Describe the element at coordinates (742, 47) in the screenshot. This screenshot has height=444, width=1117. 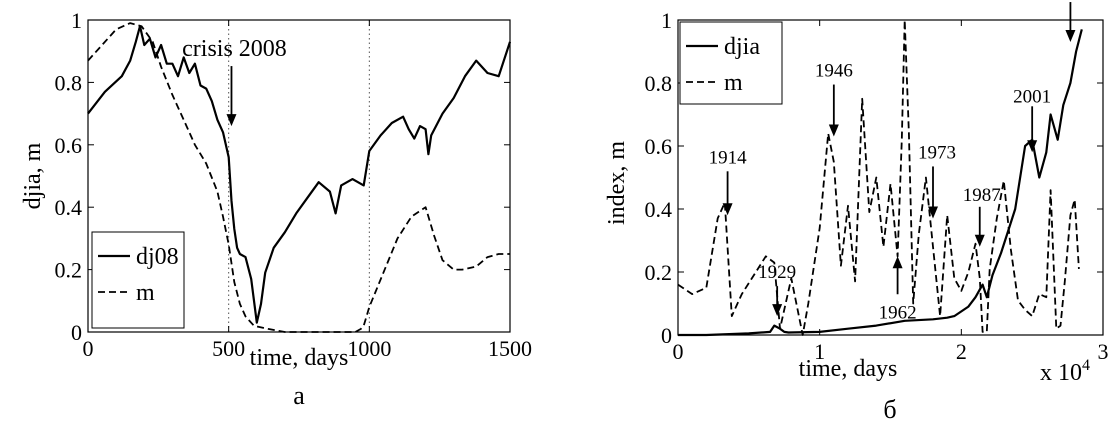
I see `legend-label-djia: djia` at that location.